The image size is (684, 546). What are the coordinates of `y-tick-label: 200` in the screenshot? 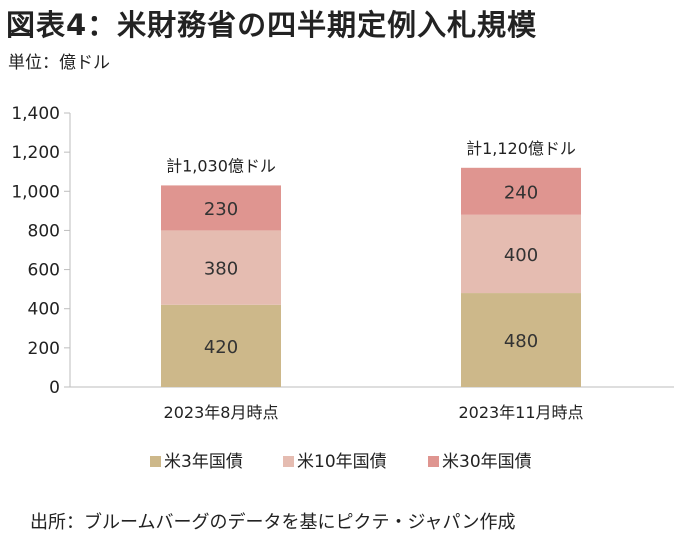 It's located at (44, 349).